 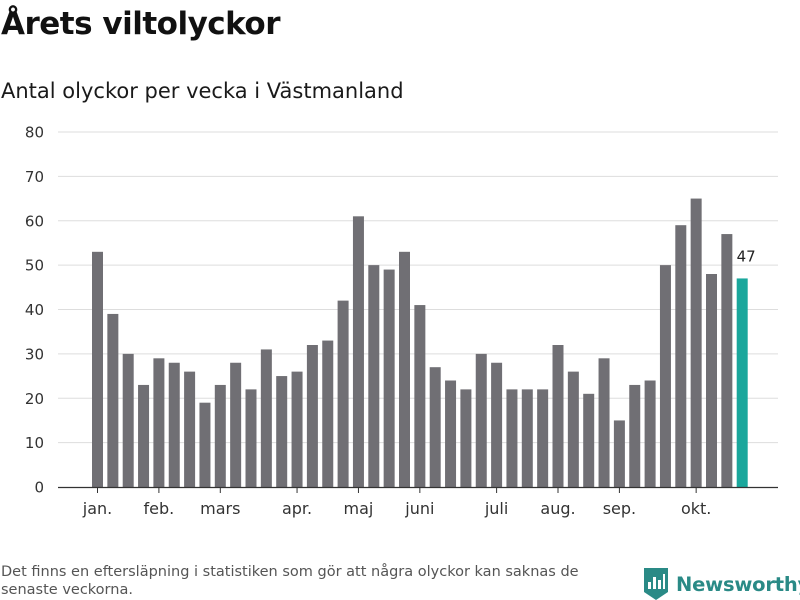 I want to click on x-tick-label: okt., so click(x=696, y=508).